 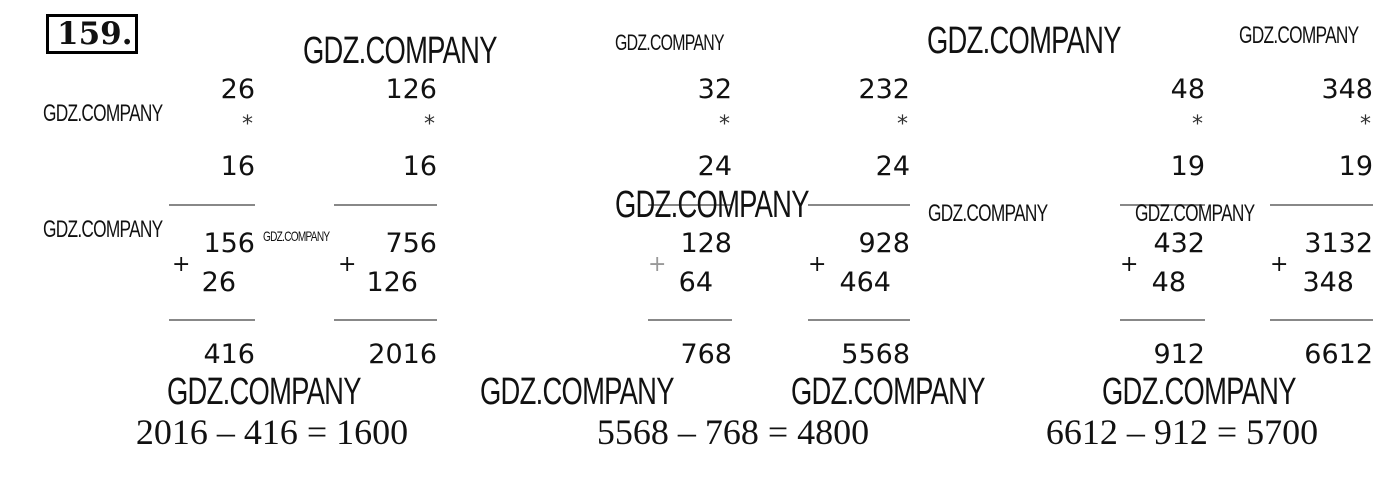 What do you see at coordinates (1168, 282) in the screenshot?
I see `partial-product-2: 48` at bounding box center [1168, 282].